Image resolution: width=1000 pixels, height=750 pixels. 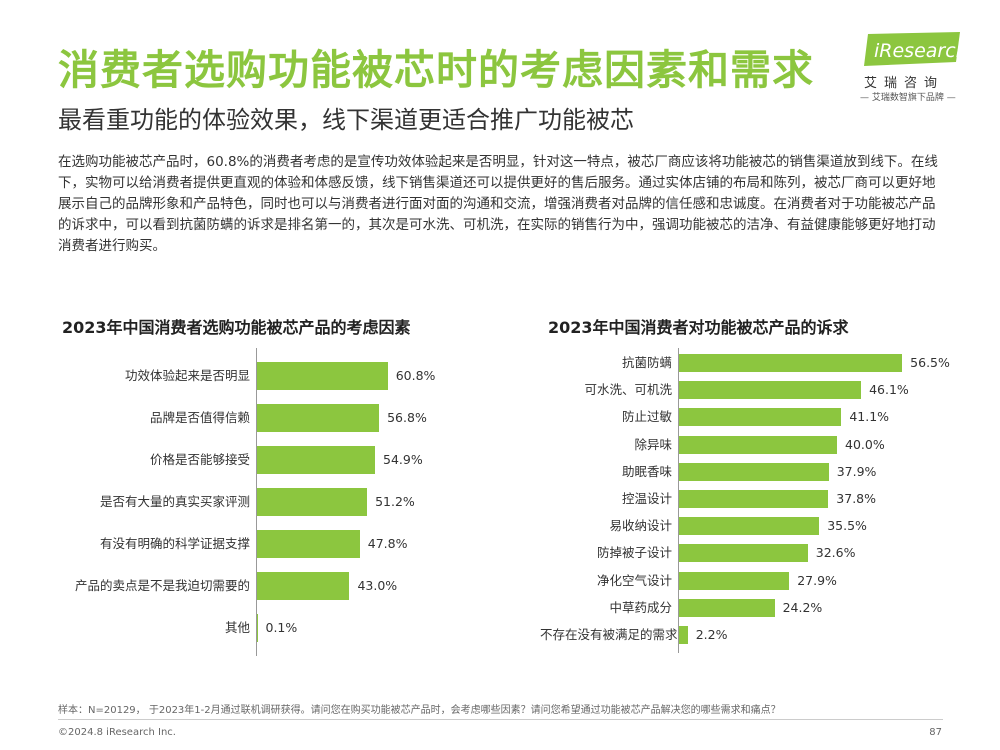 I want to click on value-label: 40.0%, so click(x=865, y=444).